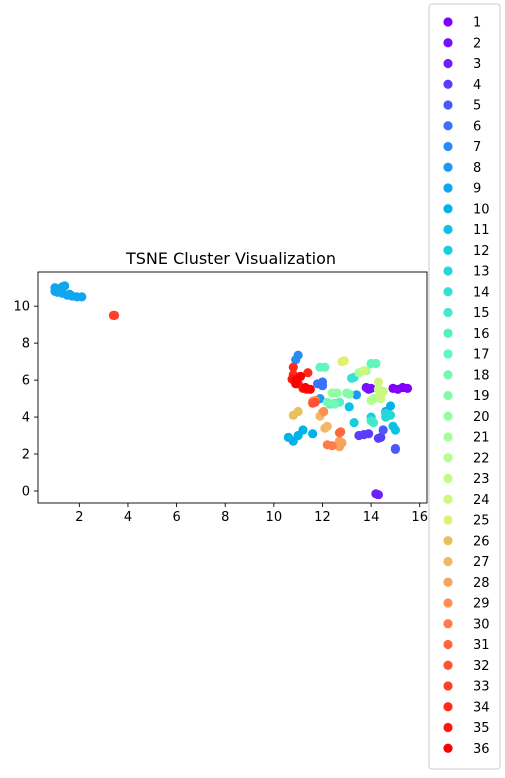 Image resolution: width=505 pixels, height=778 pixels. What do you see at coordinates (26, 491) in the screenshot?
I see `y-tick-label: 0` at bounding box center [26, 491].